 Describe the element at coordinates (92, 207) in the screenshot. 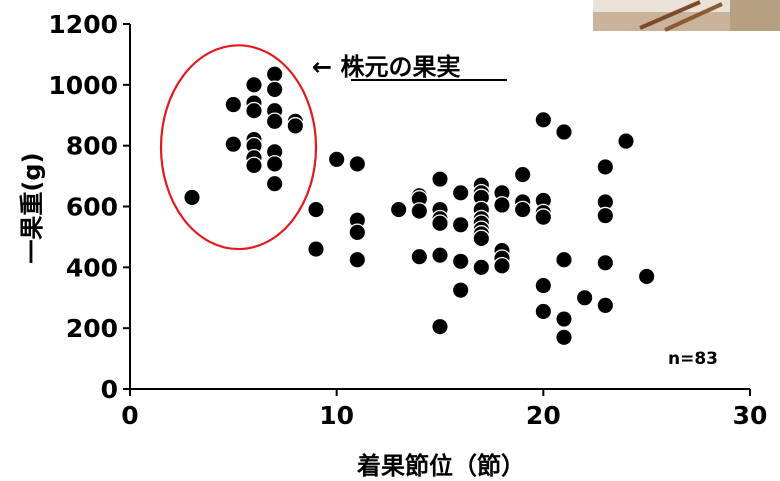

I see `y-tick-label: 600` at that location.